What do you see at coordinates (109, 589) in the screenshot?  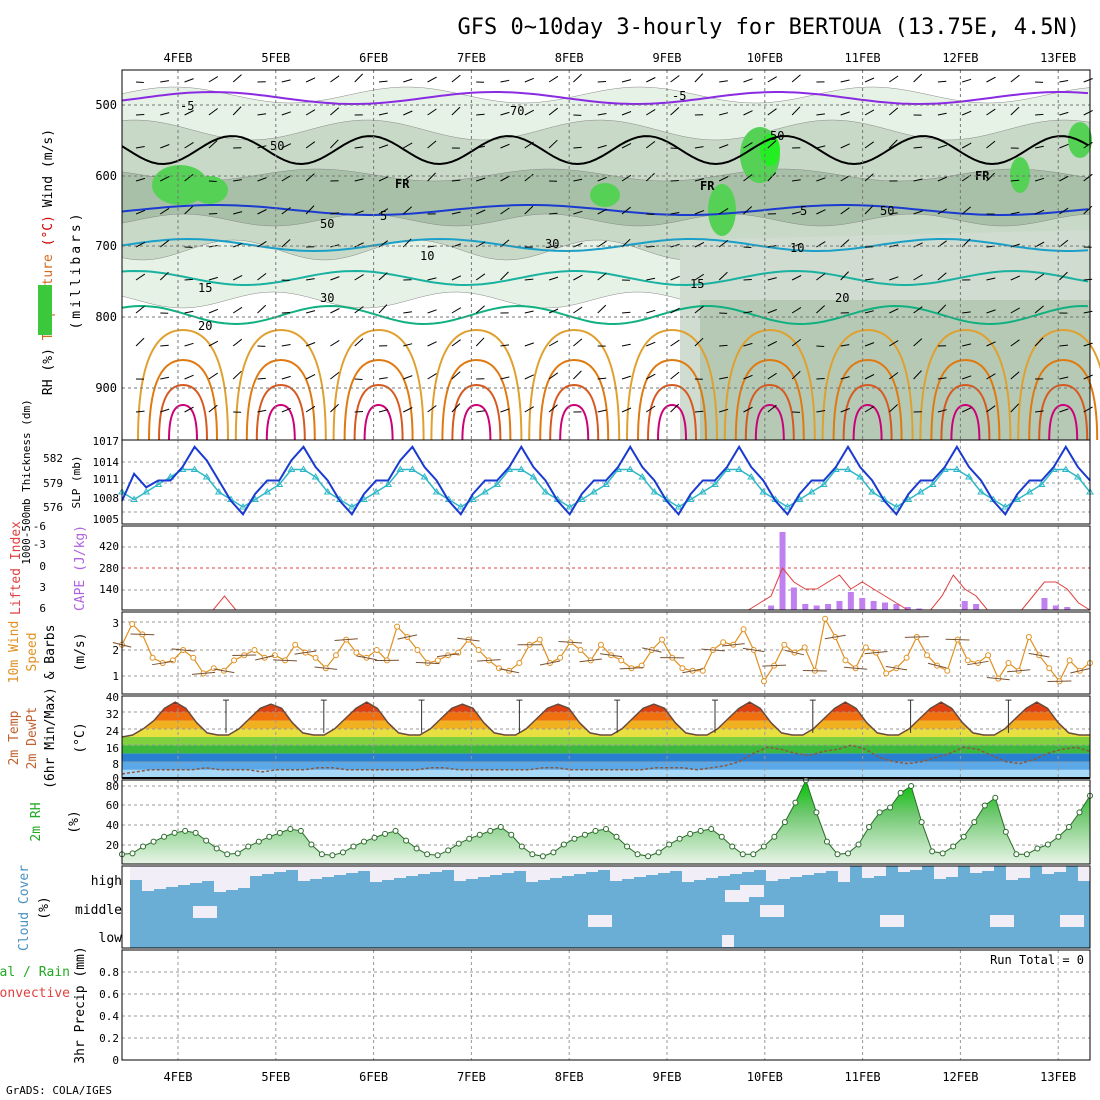 I see `cape-tick: 140` at bounding box center [109, 589].